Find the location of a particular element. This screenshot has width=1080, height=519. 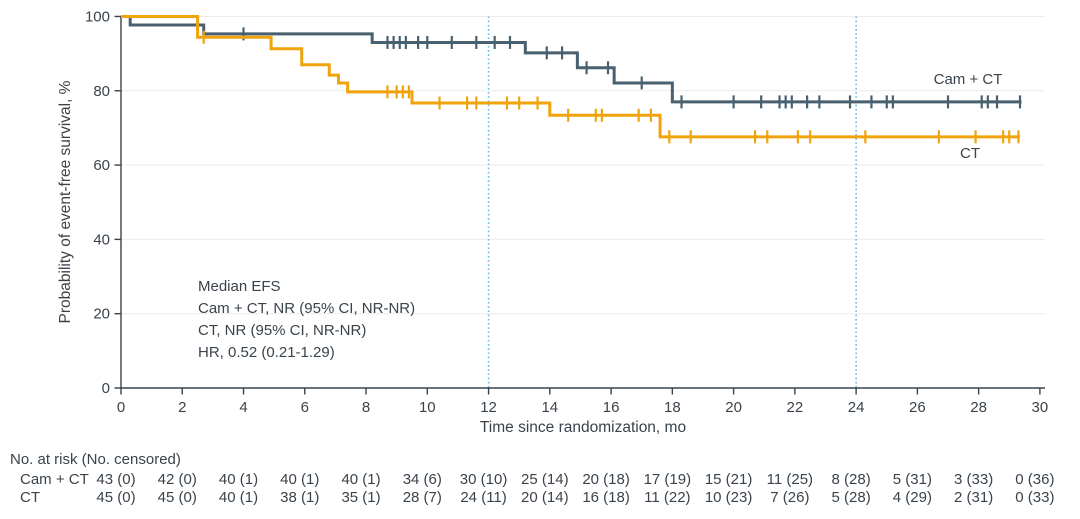

y-tick-label-20: 20 is located at coordinates (101, 314).